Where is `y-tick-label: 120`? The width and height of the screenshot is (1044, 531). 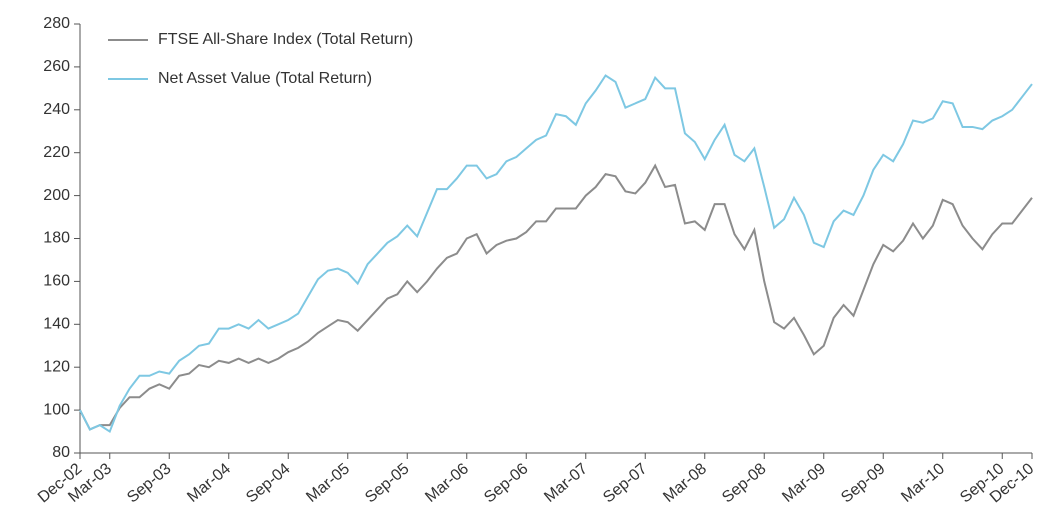 y-tick-label: 120 is located at coordinates (56, 366).